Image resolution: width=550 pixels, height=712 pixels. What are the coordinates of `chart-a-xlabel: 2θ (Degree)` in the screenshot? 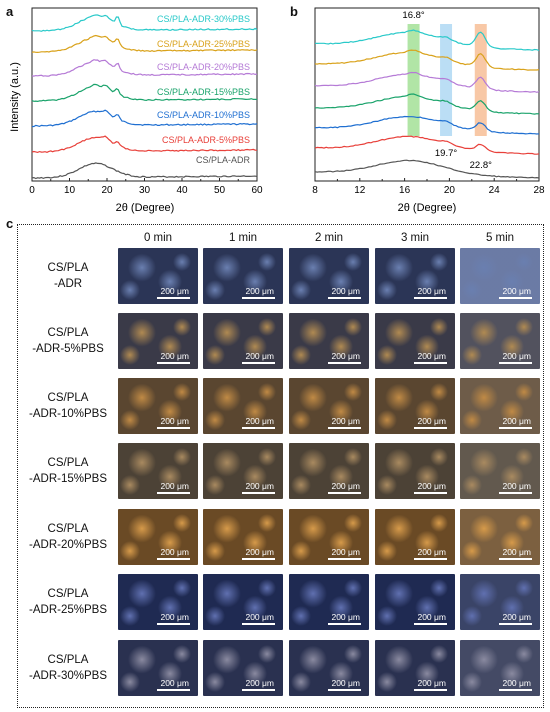 It's located at (145, 208).